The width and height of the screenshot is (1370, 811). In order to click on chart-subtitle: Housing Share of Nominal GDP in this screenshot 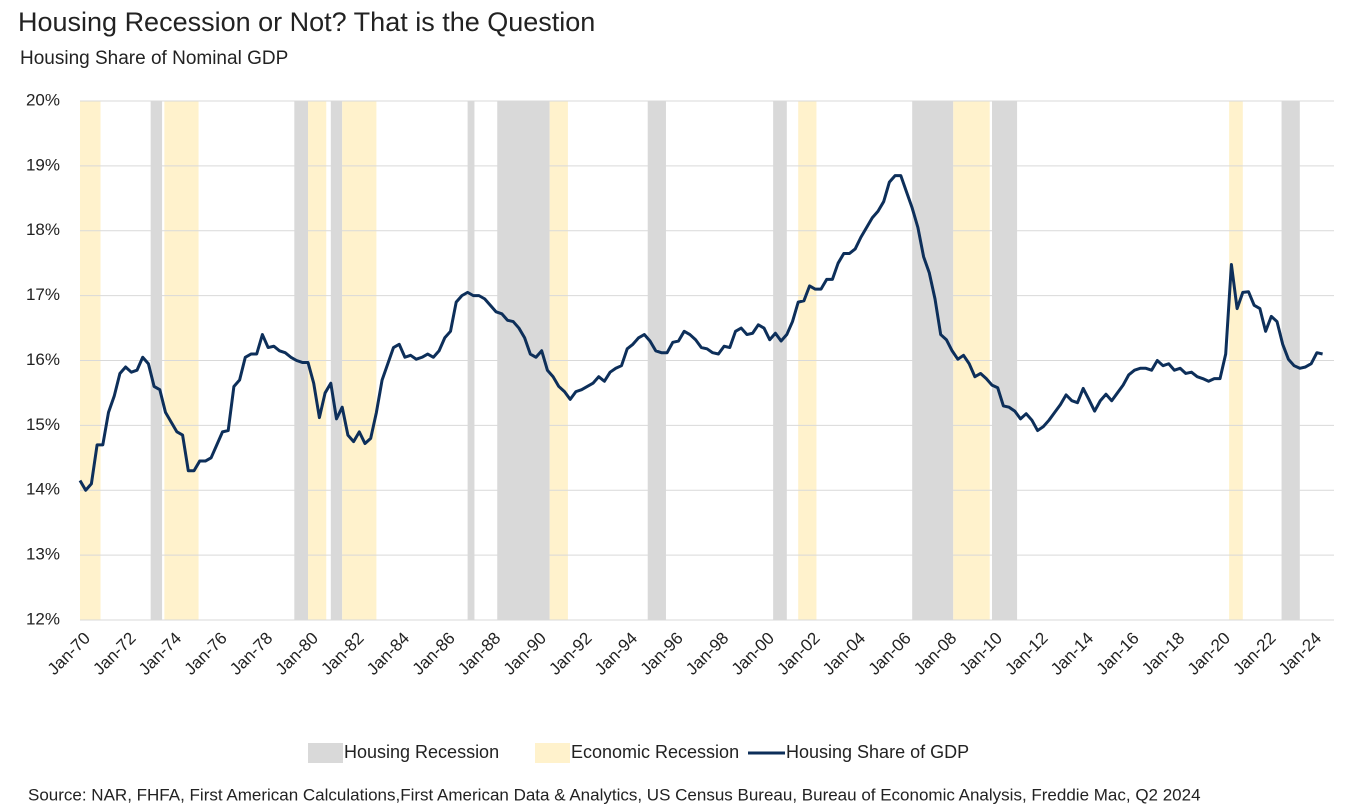, I will do `click(154, 58)`.